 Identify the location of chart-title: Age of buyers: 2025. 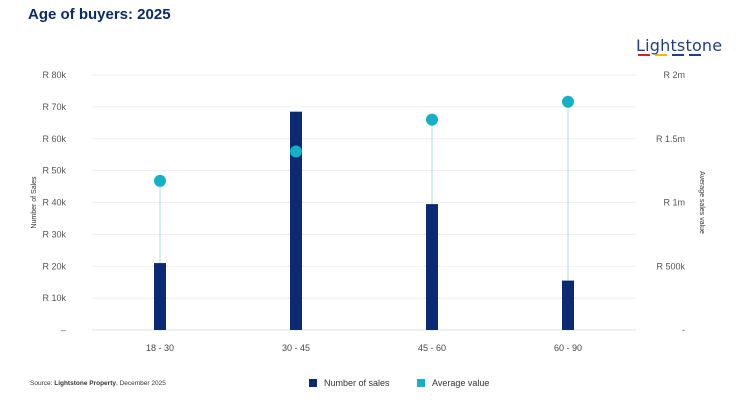
(99, 14).